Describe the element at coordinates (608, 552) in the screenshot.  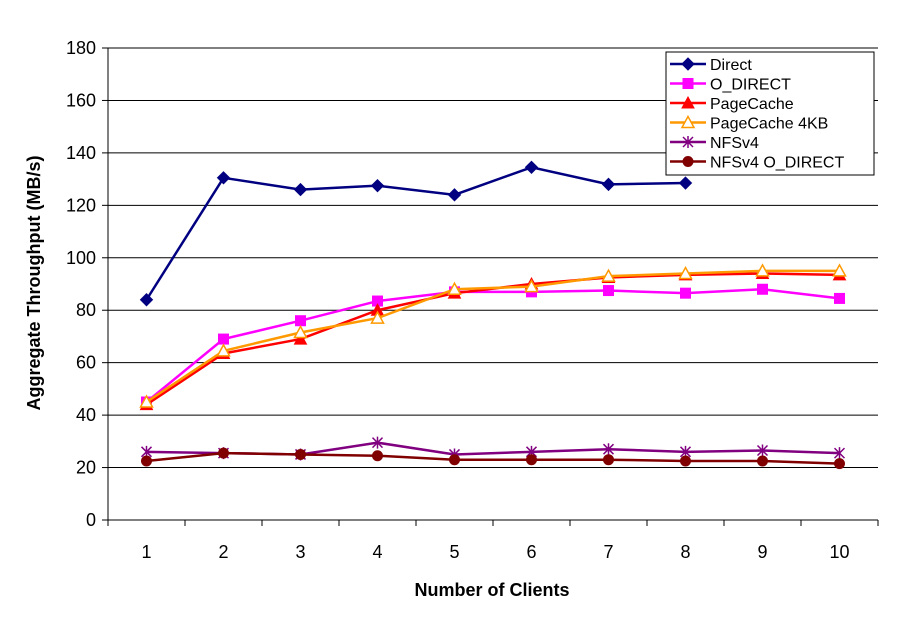
I see `x-tick-label: 7` at that location.